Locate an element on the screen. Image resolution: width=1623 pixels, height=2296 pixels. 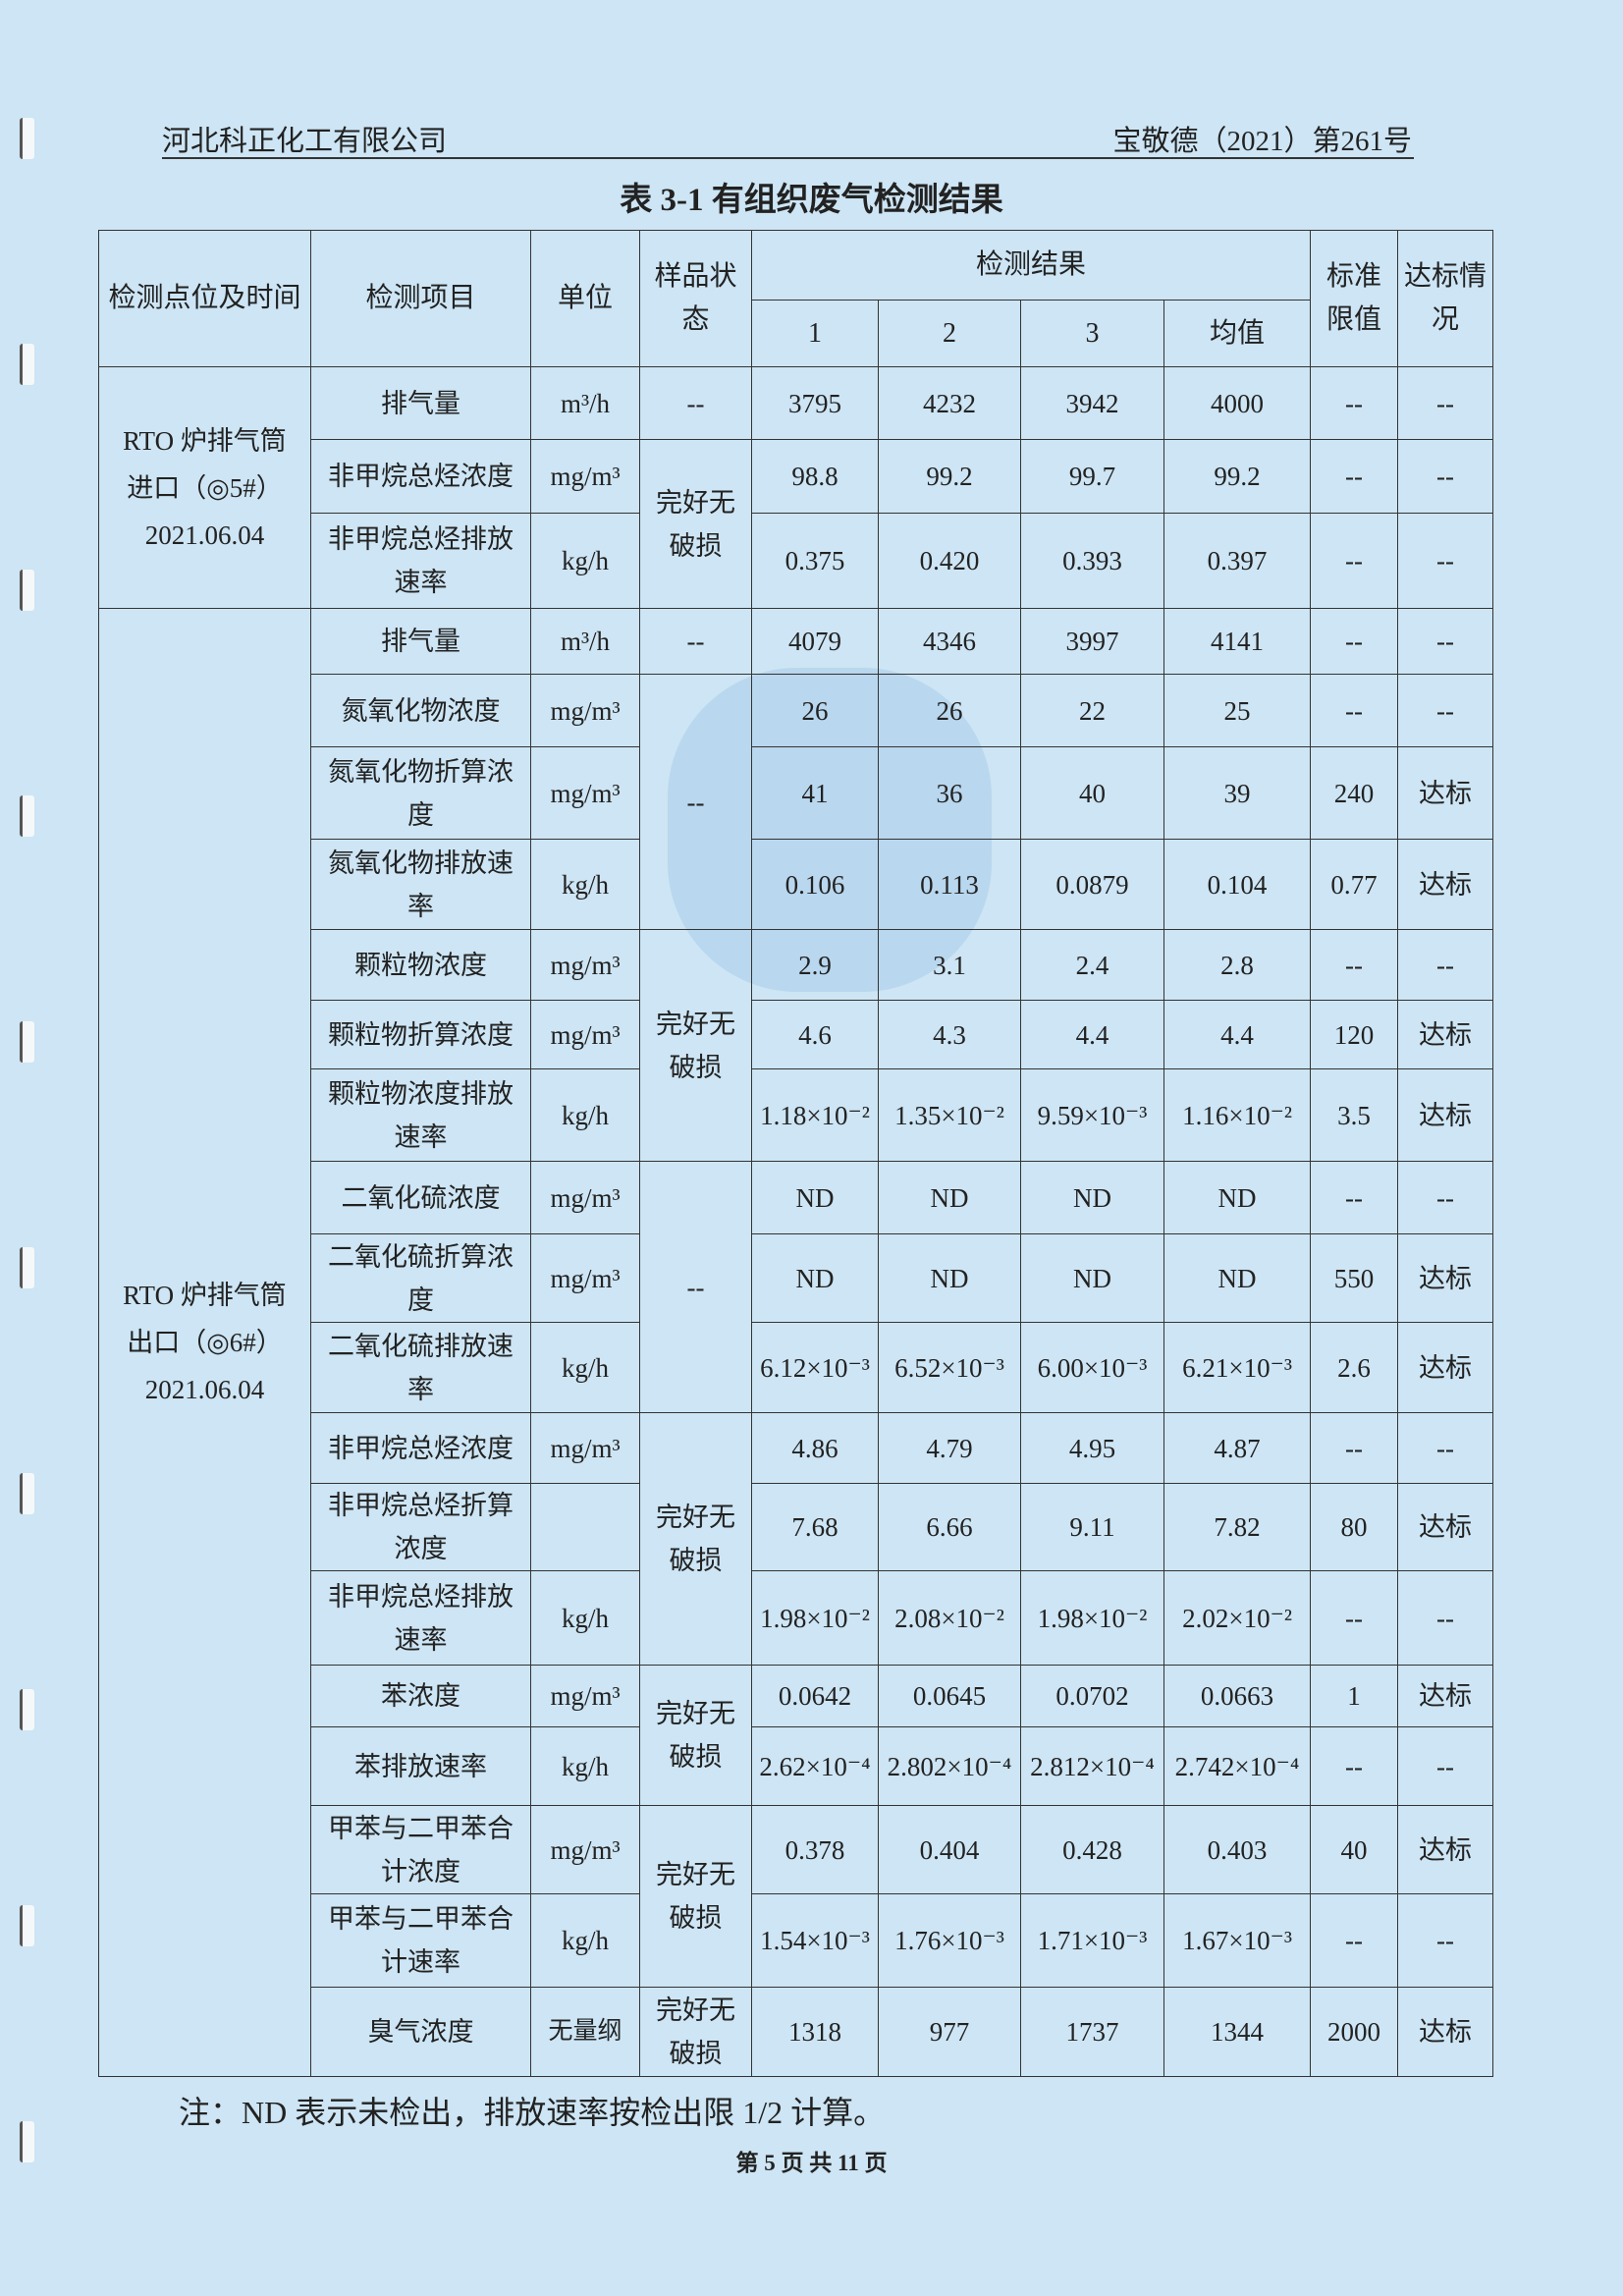
unit-cell: 无量纲 is located at coordinates (585, 2032).